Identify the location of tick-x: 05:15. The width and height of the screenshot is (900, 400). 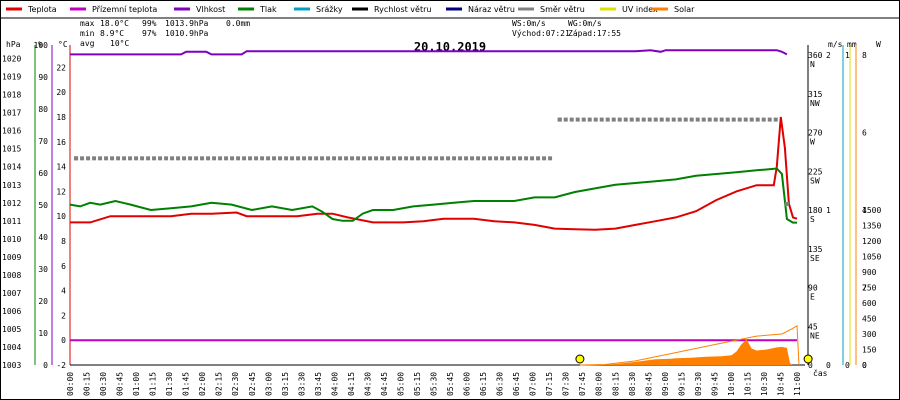
(417, 384).